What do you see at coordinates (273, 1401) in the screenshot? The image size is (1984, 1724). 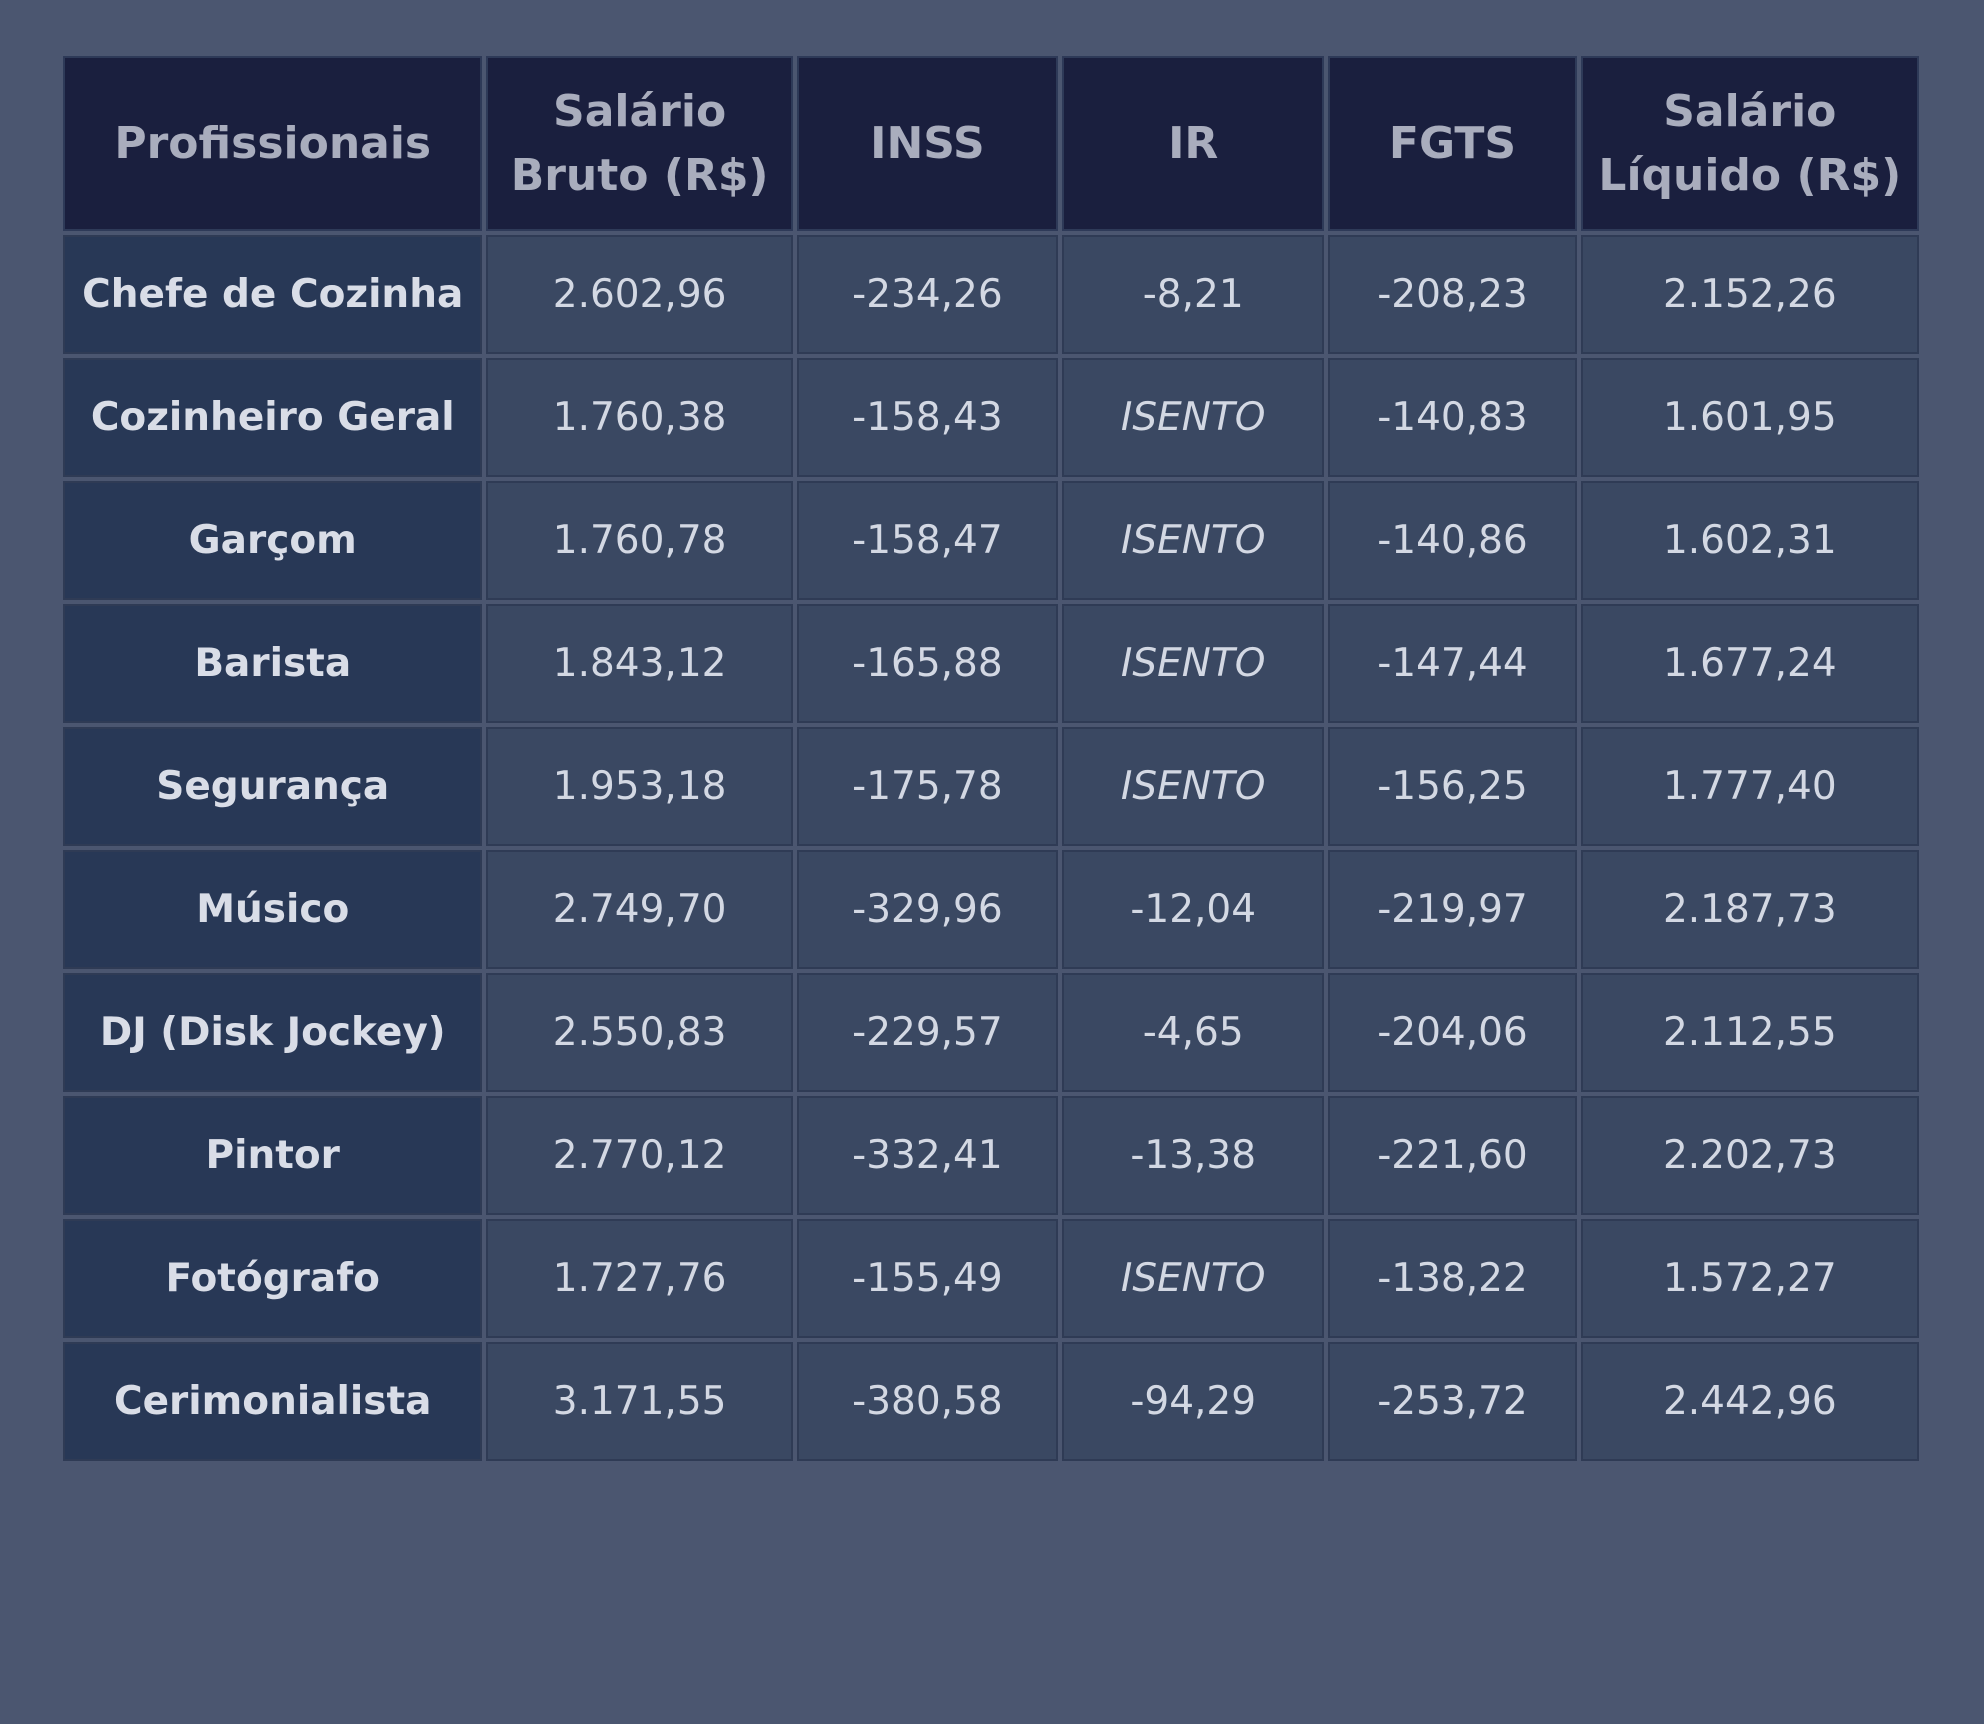 I see `cell-profissional: Cerimonialista` at bounding box center [273, 1401].